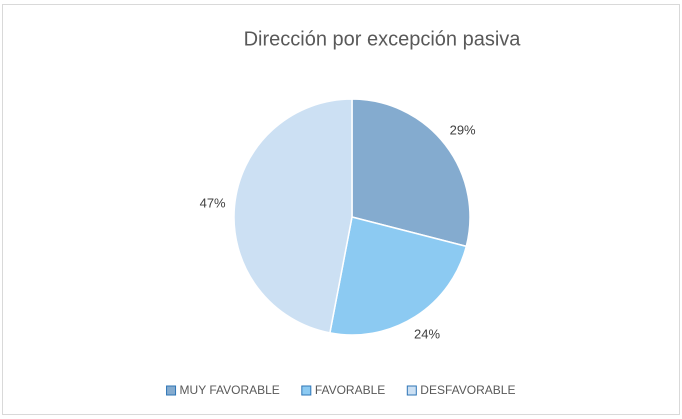 This screenshot has width=682, height=419. I want to click on legend-label: MUY FAVORABLE, so click(230, 390).